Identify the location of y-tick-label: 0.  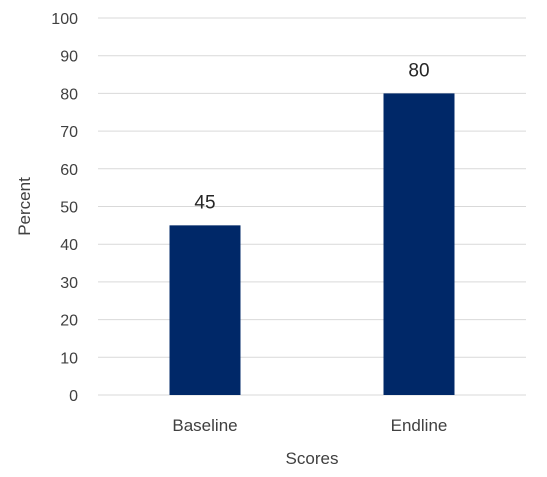
(73, 396).